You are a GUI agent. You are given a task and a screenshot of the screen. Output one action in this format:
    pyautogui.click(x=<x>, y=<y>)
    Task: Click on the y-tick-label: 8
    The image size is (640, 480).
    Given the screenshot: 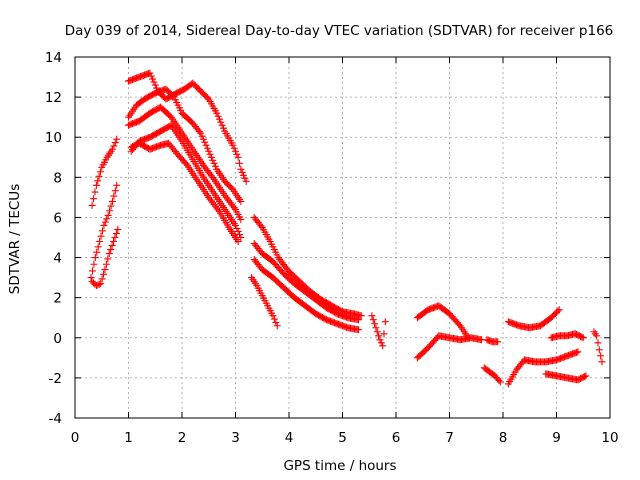 What is the action you would take?
    pyautogui.click(x=57, y=178)
    